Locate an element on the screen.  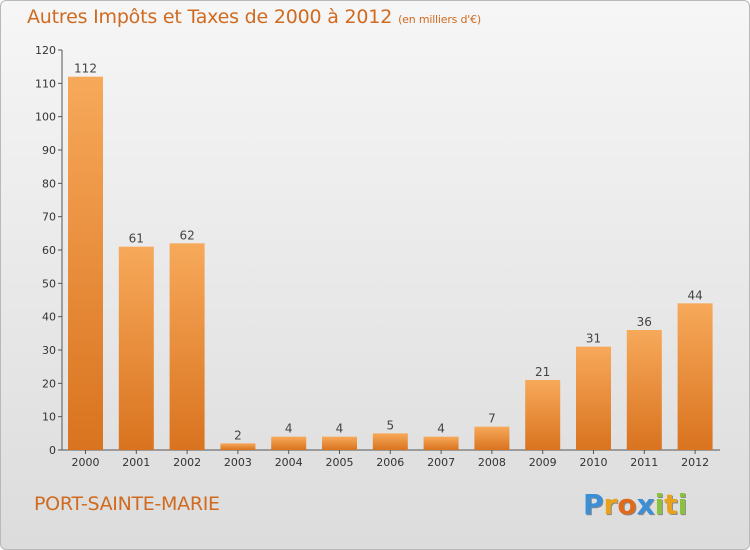
y-tick-label: 110 is located at coordinates (45, 83).